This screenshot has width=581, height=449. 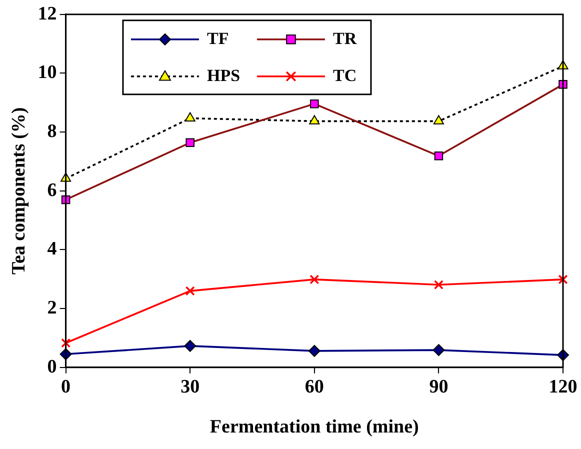 What do you see at coordinates (345, 38) in the screenshot?
I see `legend-label: TR` at bounding box center [345, 38].